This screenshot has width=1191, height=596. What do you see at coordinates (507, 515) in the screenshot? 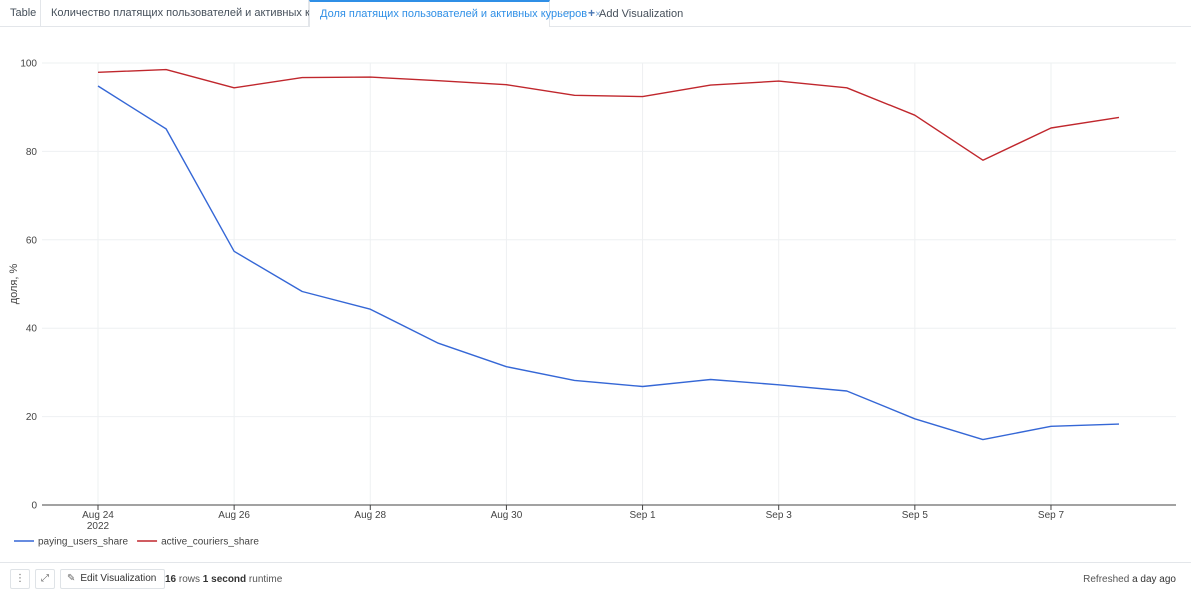
I see `x-tick-label: Aug 30` at bounding box center [507, 515].